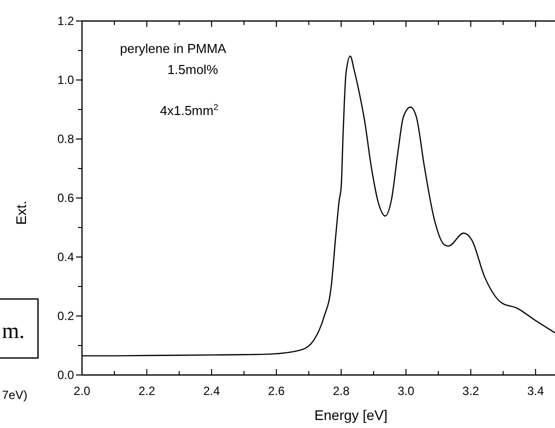 The image size is (555, 428). I want to click on text: 7eV), so click(15, 395).